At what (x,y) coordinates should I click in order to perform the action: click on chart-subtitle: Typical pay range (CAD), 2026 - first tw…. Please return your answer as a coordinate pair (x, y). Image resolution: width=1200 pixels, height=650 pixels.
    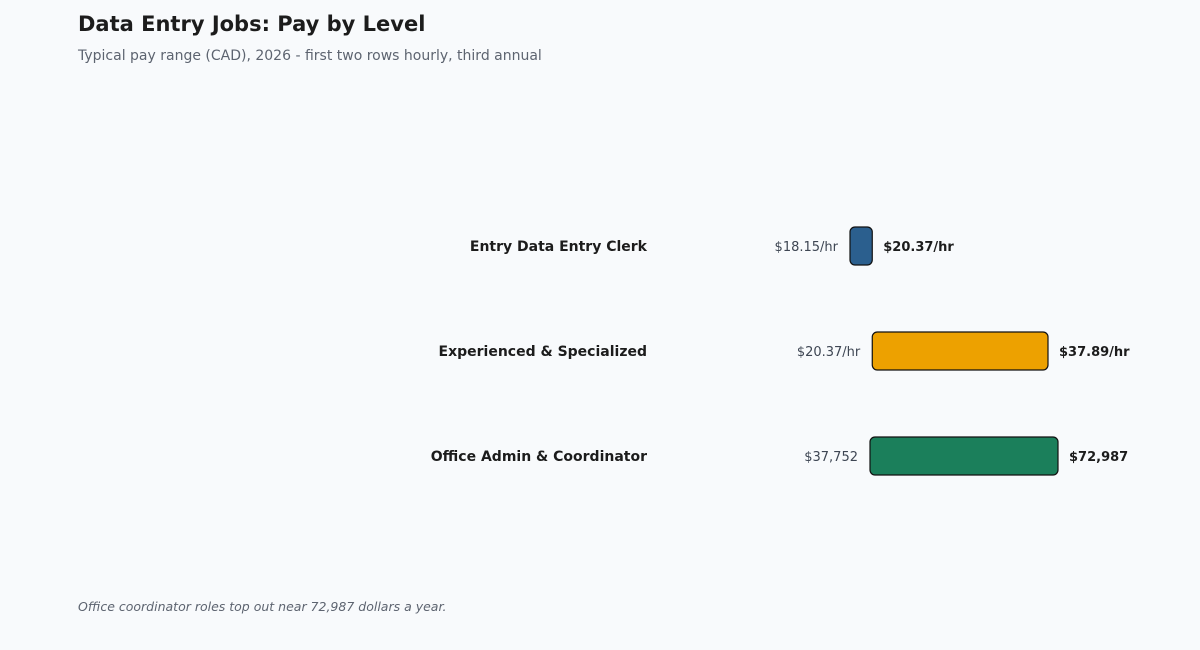
    Looking at the image, I should click on (310, 56).